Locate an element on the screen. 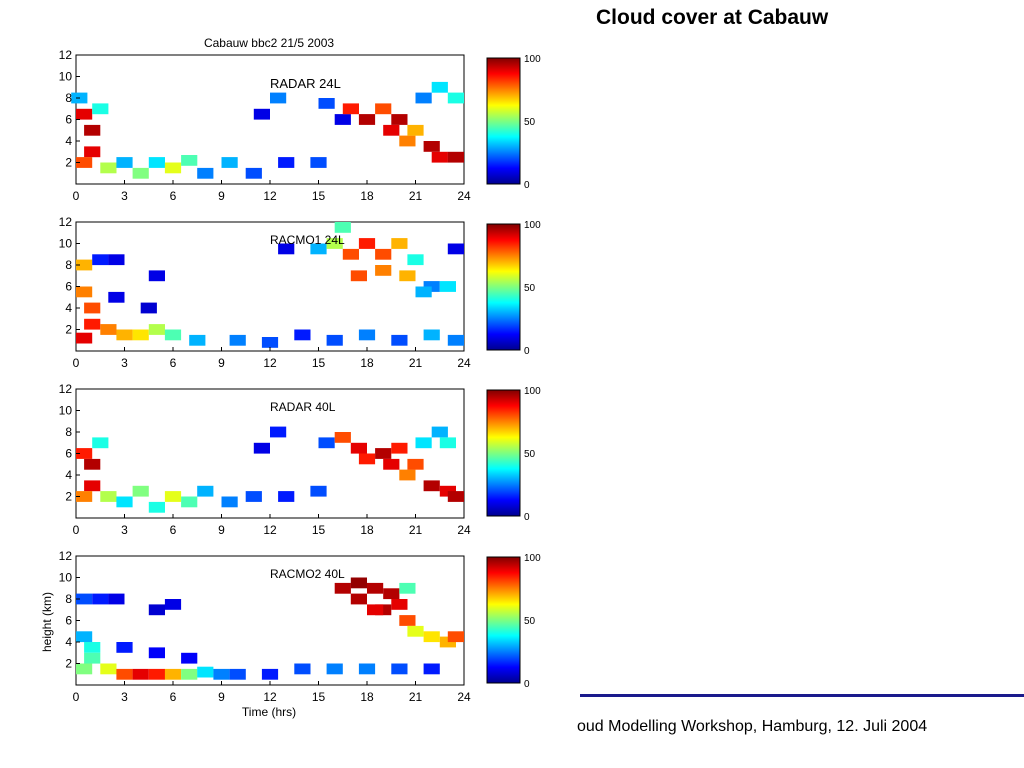  colorbar-2-scale is located at coordinates (503, 287).